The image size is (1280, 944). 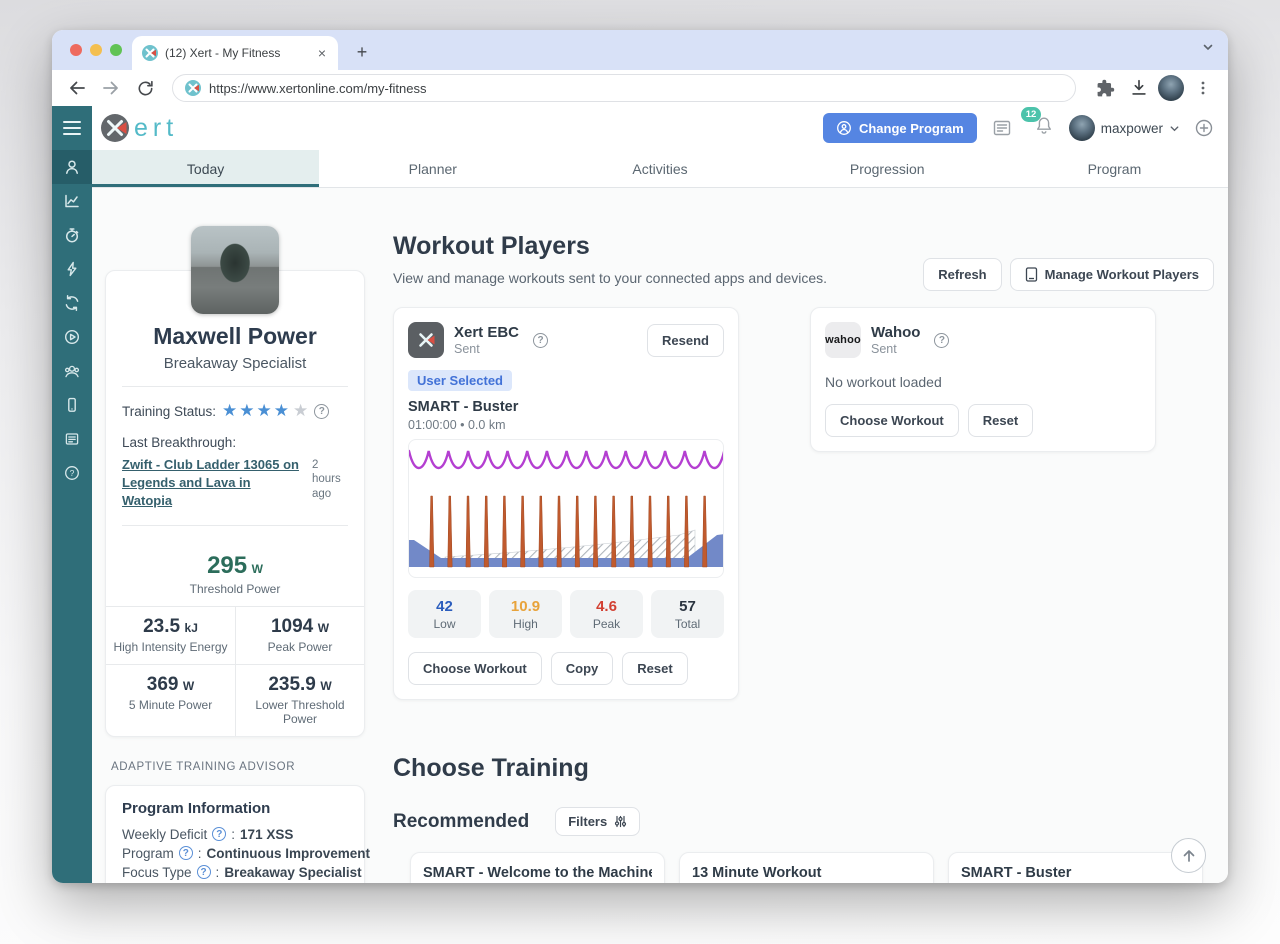 What do you see at coordinates (156, 127) in the screenshot?
I see `xert-logo-text: ert` at bounding box center [156, 127].